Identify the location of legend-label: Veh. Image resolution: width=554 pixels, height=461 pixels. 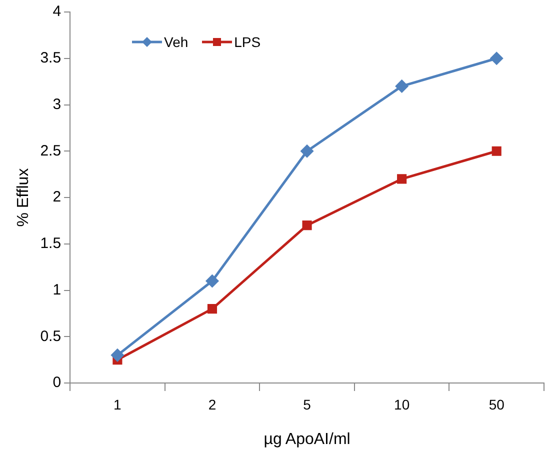
(176, 42).